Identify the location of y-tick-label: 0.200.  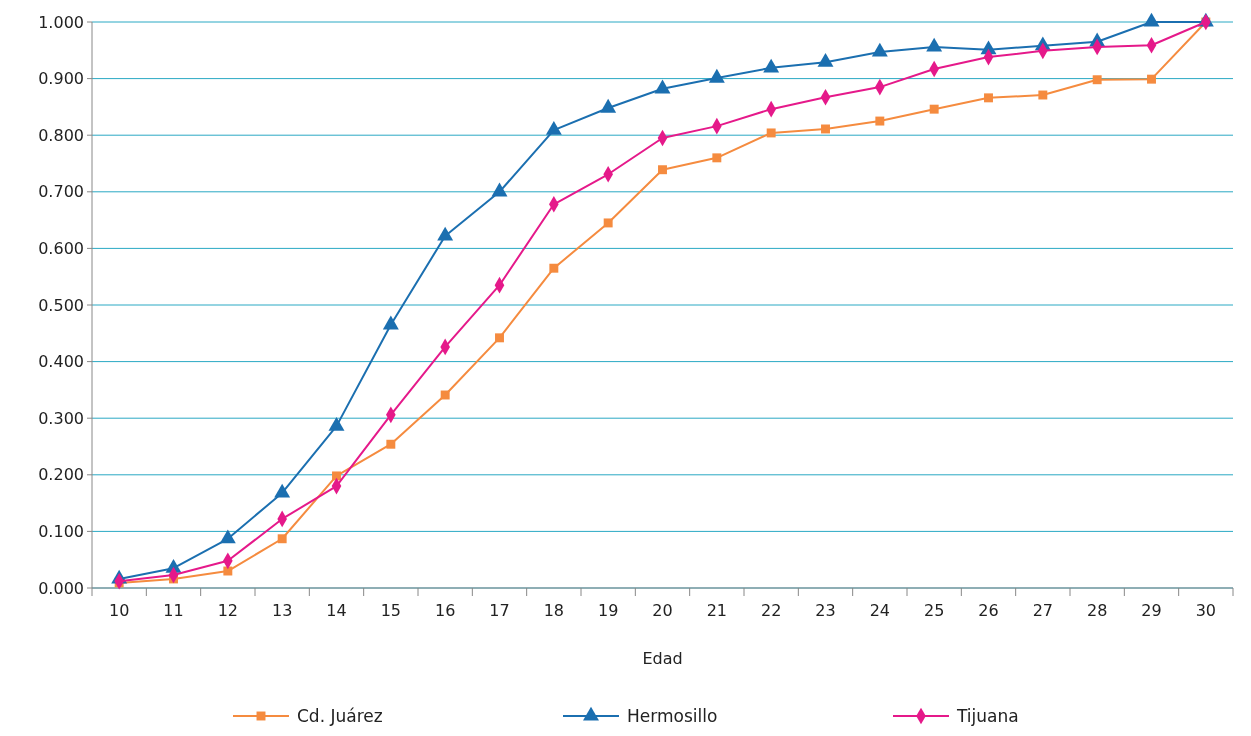
(61, 475).